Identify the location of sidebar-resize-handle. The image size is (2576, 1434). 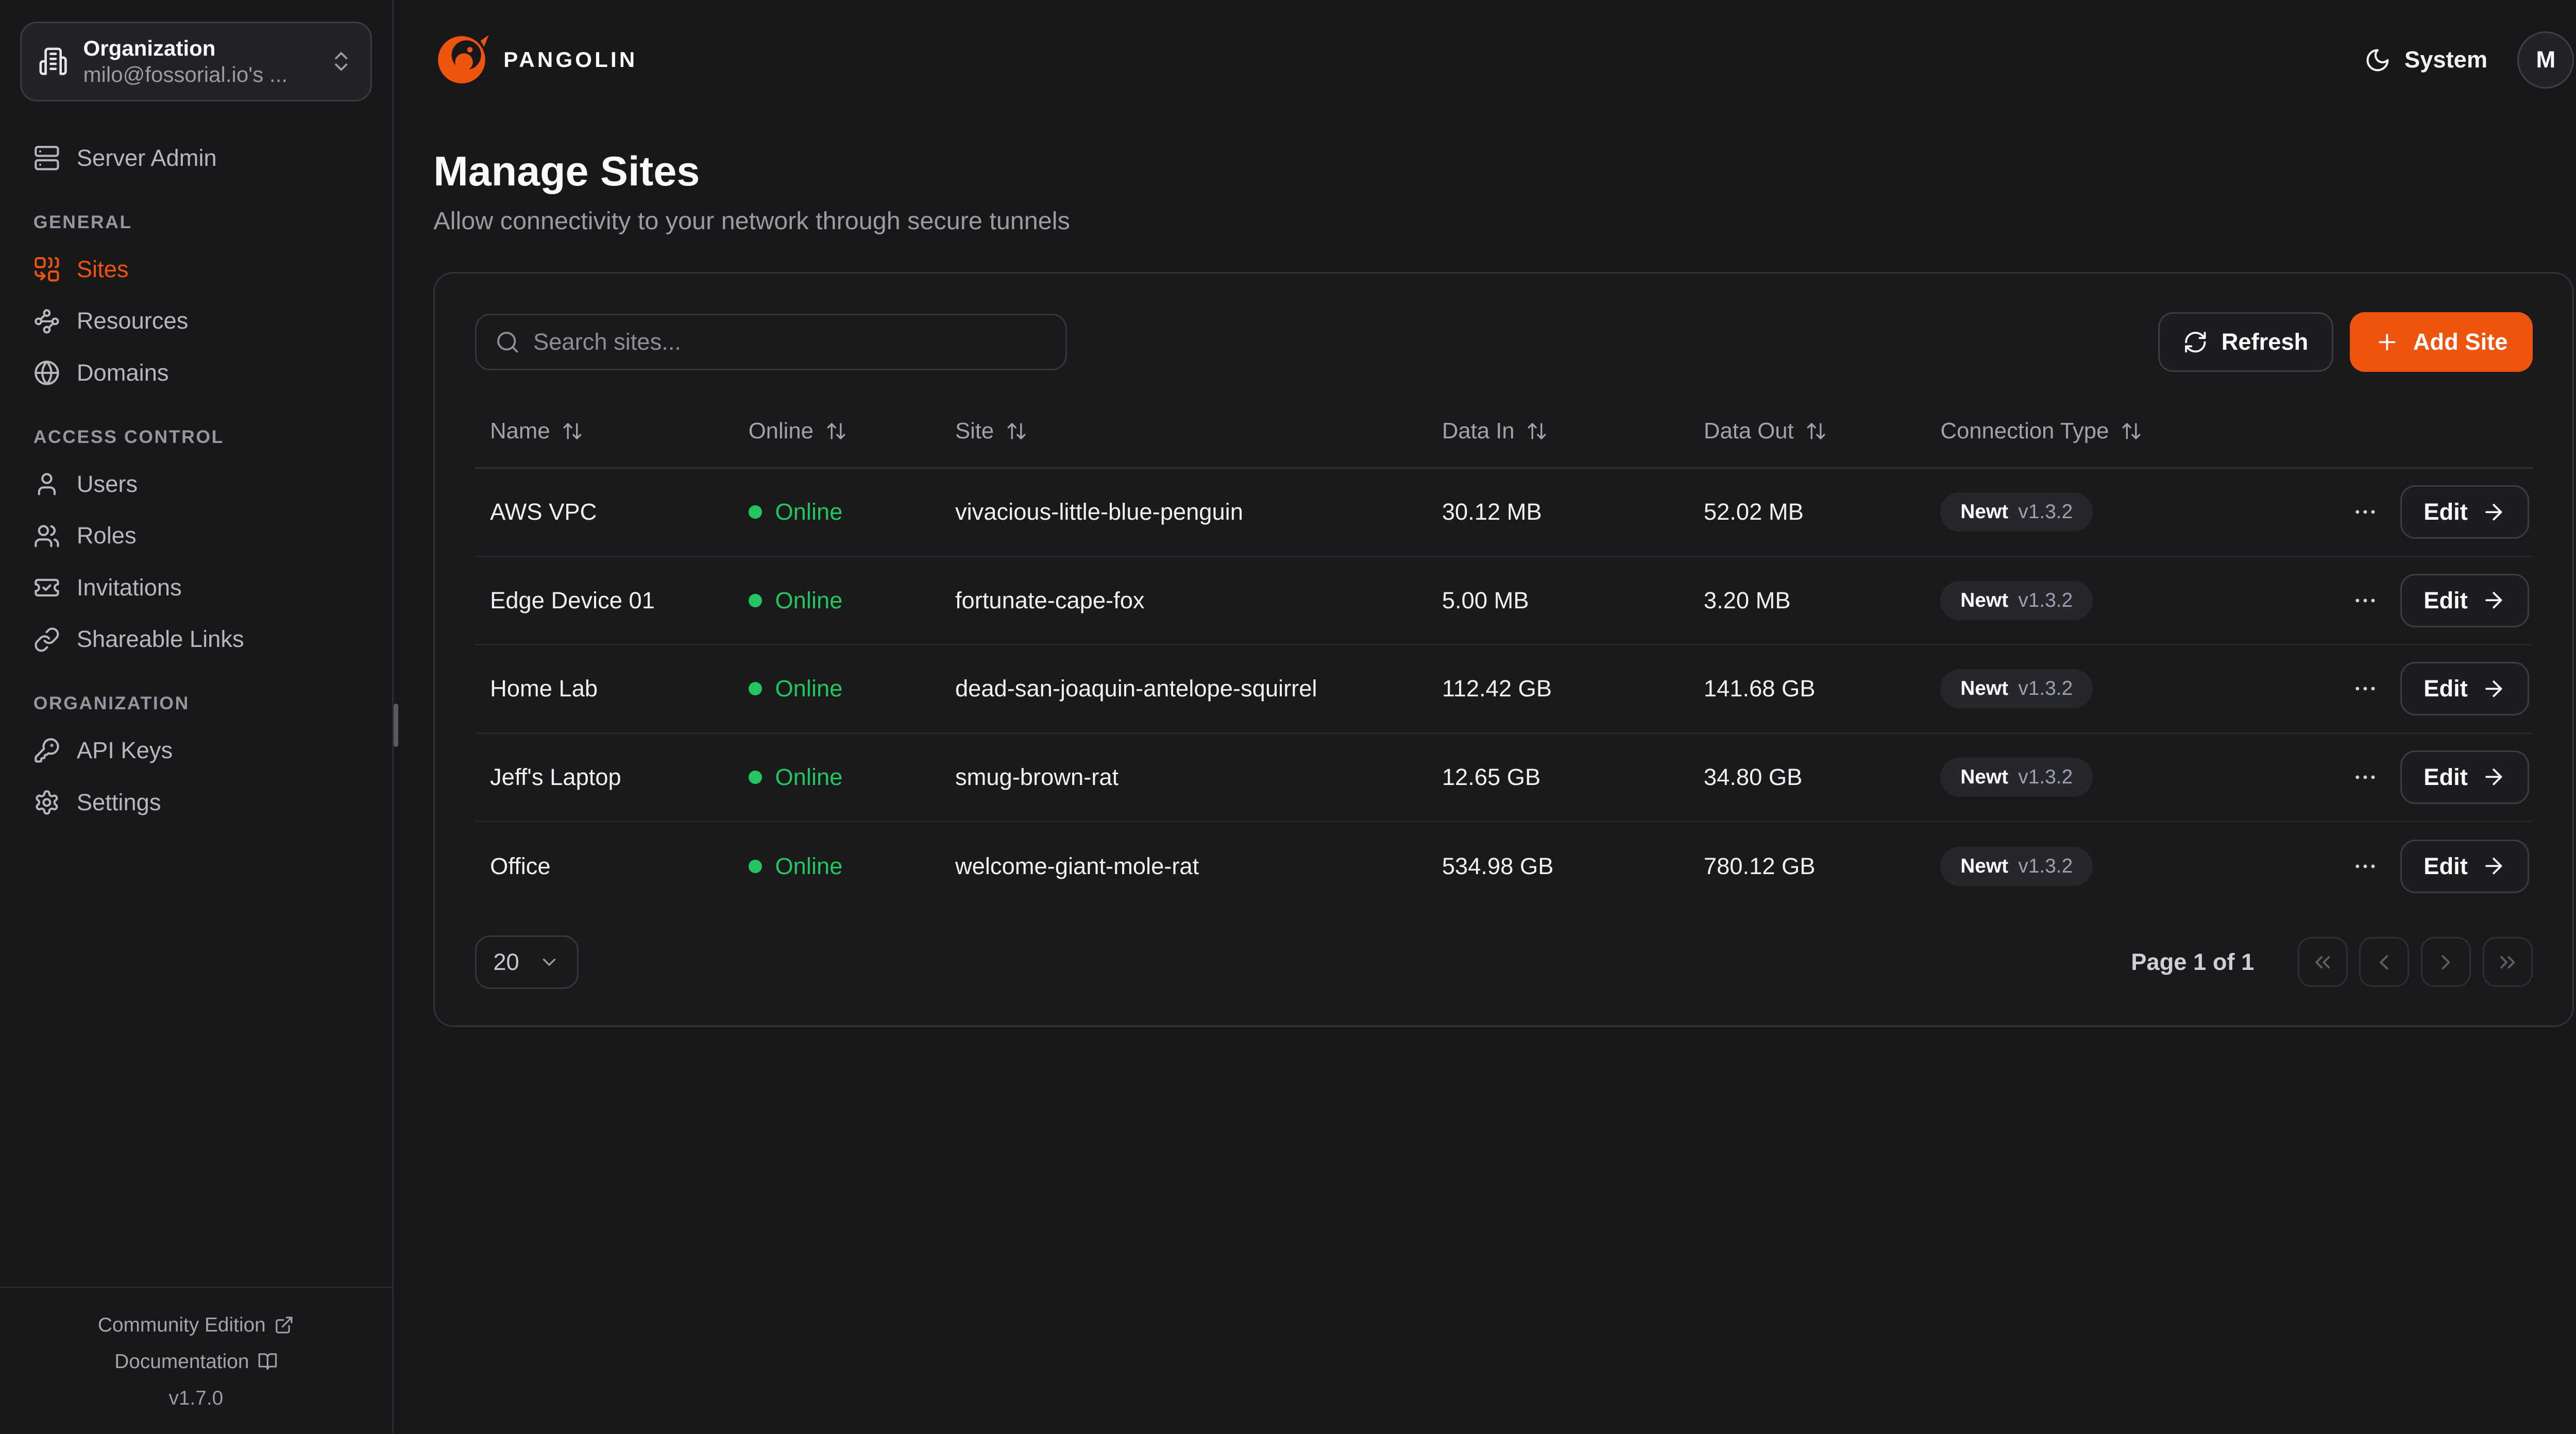
(396, 725).